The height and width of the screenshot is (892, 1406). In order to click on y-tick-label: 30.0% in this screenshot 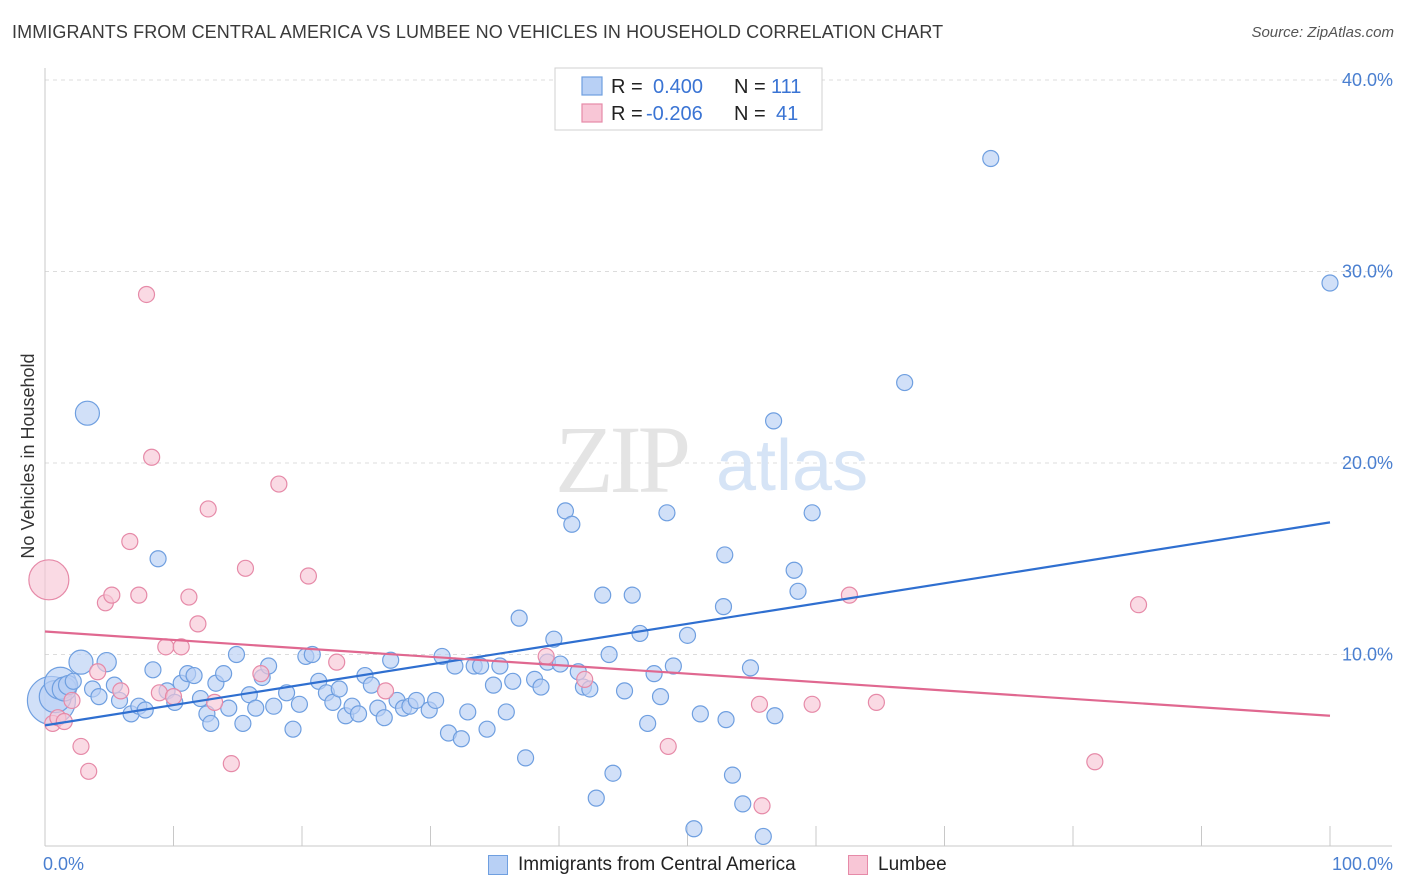, I will do `click(1367, 272)`.